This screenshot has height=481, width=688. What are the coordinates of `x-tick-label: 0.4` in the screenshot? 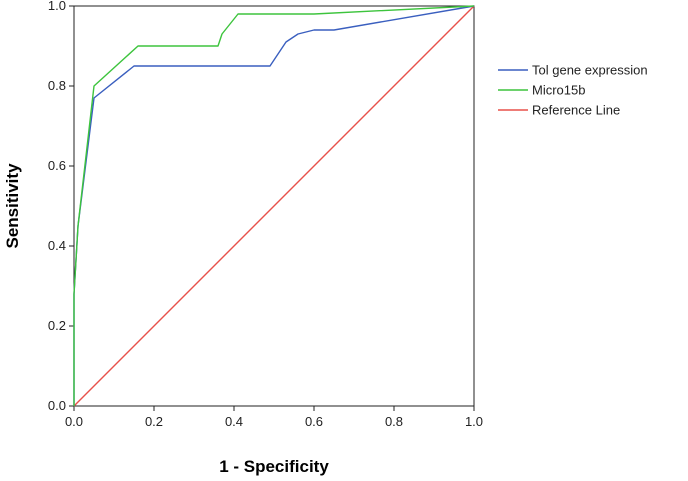 It's located at (234, 421).